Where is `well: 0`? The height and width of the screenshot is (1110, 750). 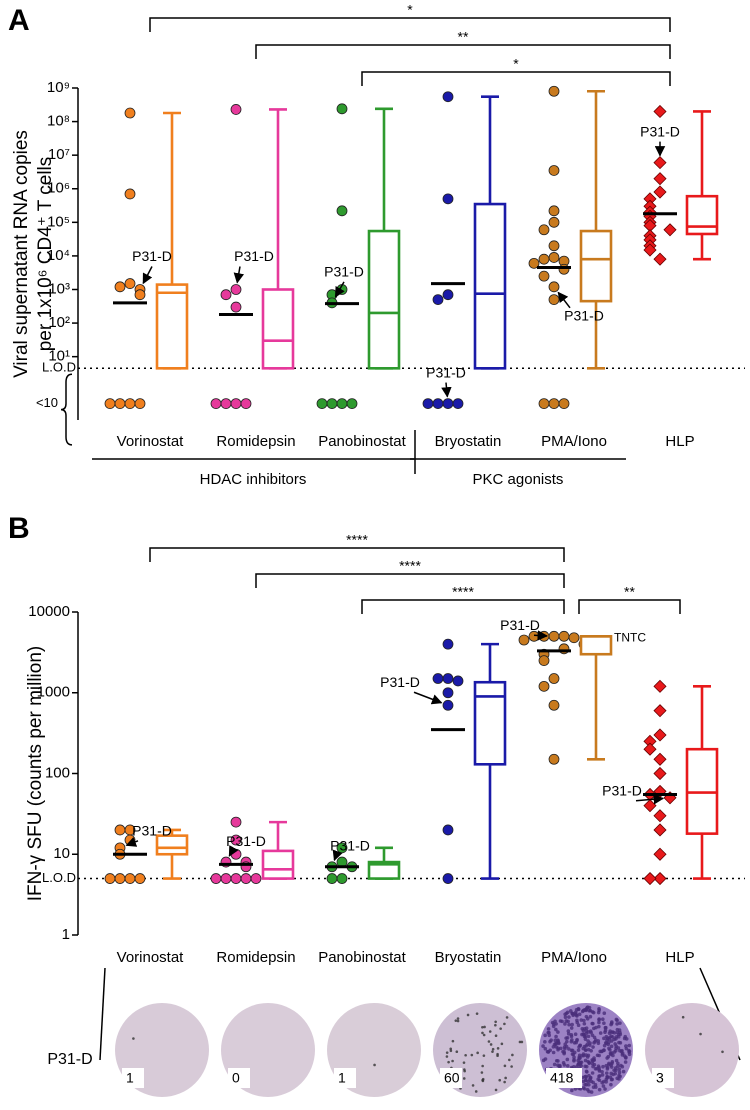
well: 0 is located at coordinates (268, 1050).